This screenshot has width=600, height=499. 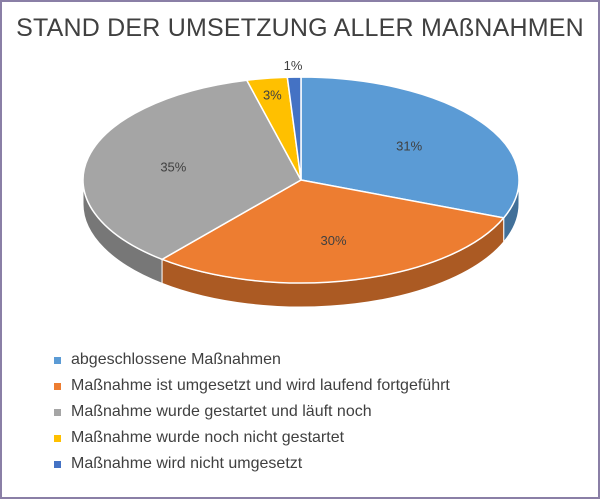 What do you see at coordinates (187, 463) in the screenshot?
I see `legend-label: Maßnahme wird nicht umgesetzt` at bounding box center [187, 463].